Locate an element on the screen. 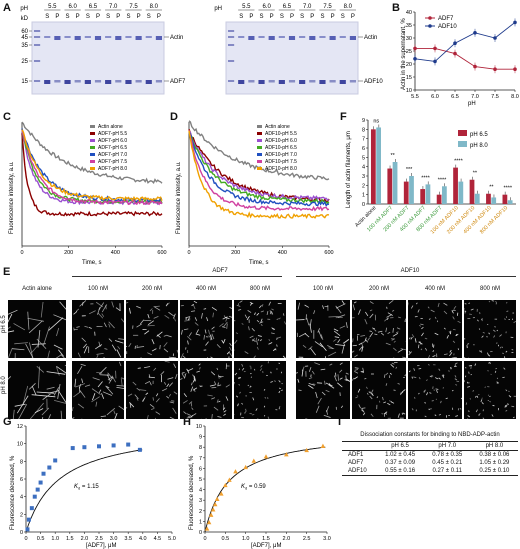 This screenshot has height=549, width=520. x-tick-label: 5.0 is located at coordinates (172, 539).